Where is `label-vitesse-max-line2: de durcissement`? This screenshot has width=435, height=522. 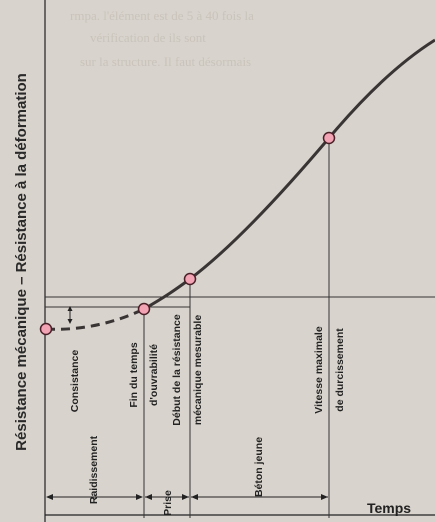 label-vitesse-max-line2: de durcissement is located at coordinates (340, 370).